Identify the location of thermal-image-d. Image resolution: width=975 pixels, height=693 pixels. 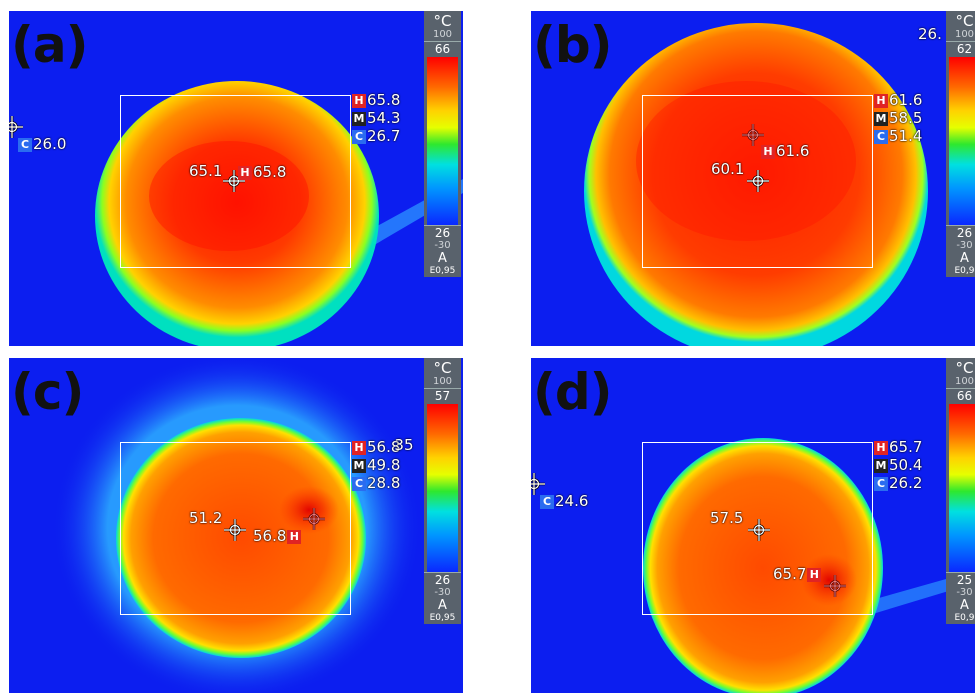
(809, 565).